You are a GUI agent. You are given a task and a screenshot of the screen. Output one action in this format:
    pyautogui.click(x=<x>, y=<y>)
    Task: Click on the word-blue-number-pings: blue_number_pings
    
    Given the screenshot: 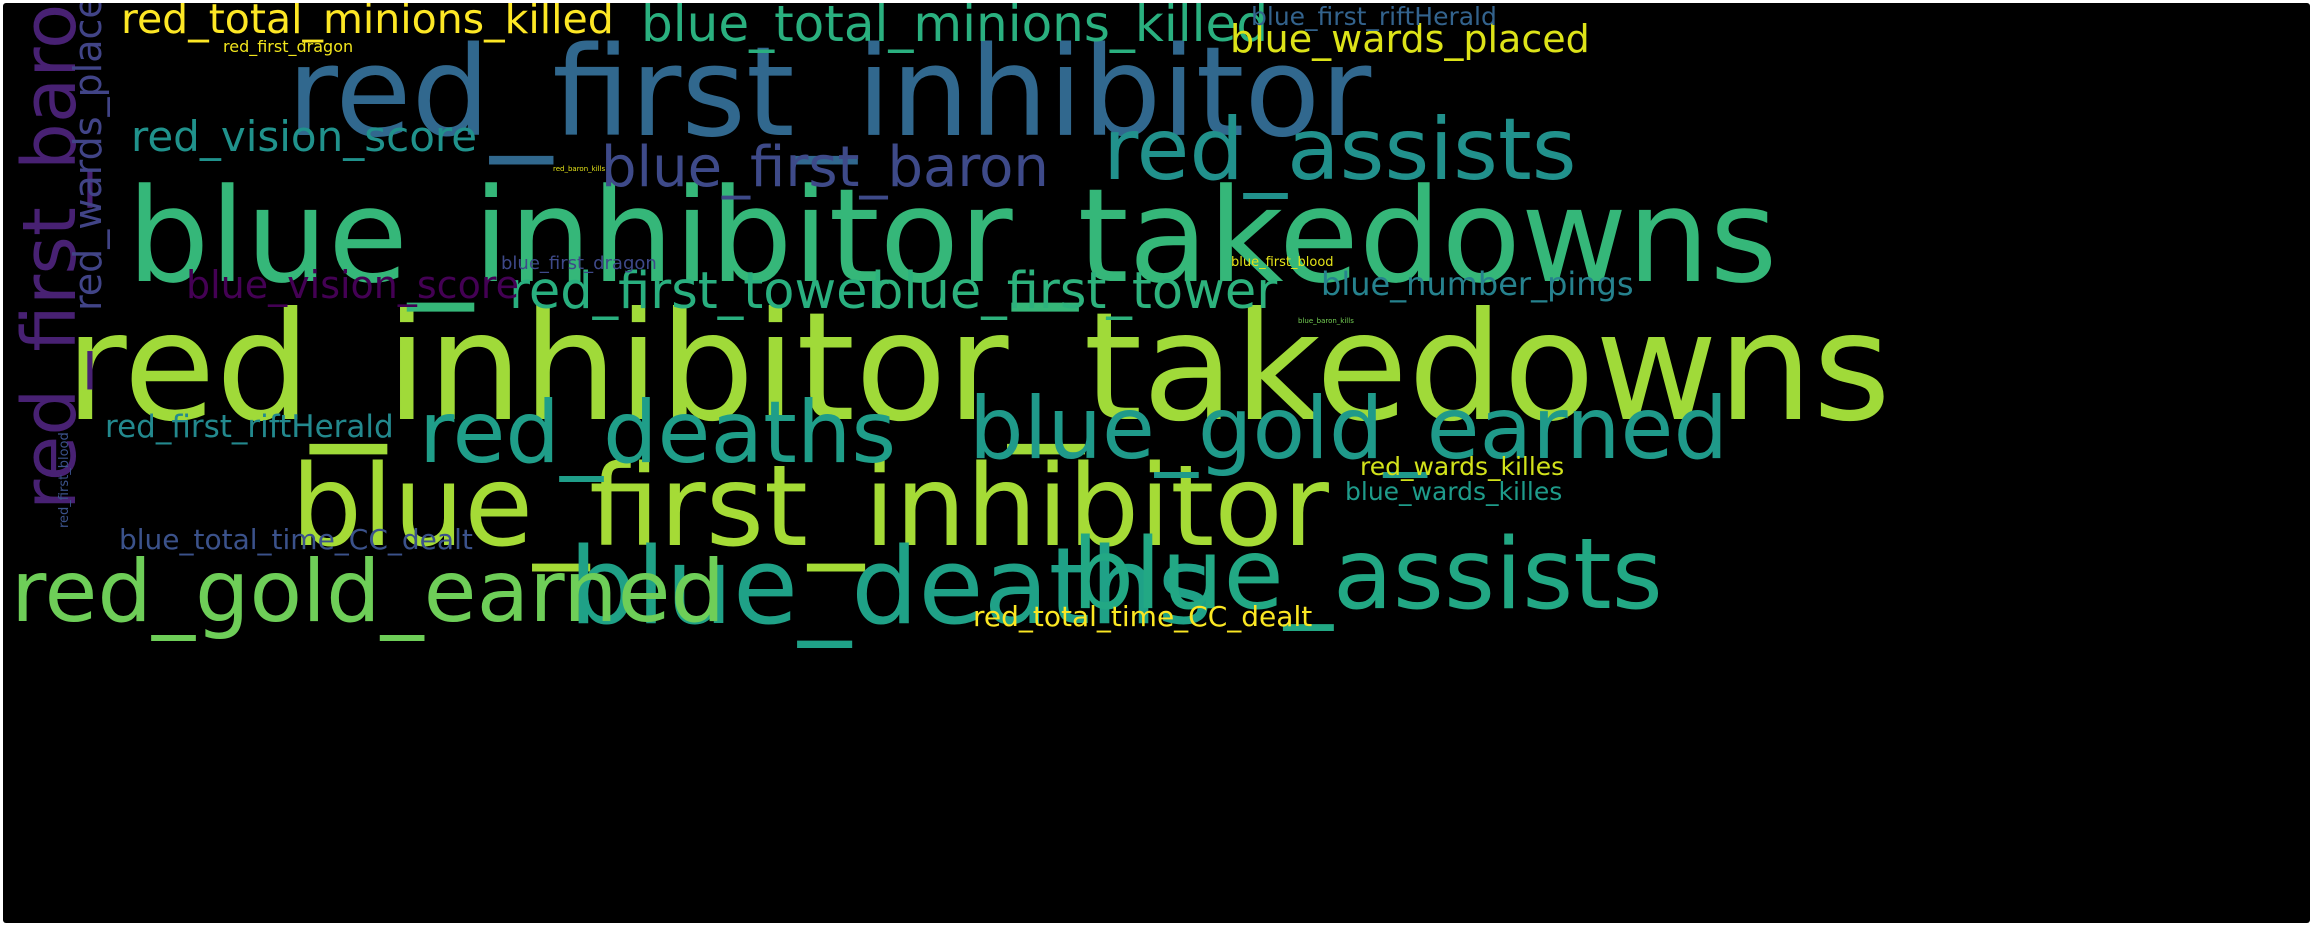 What is the action you would take?
    pyautogui.click(x=1477, y=284)
    